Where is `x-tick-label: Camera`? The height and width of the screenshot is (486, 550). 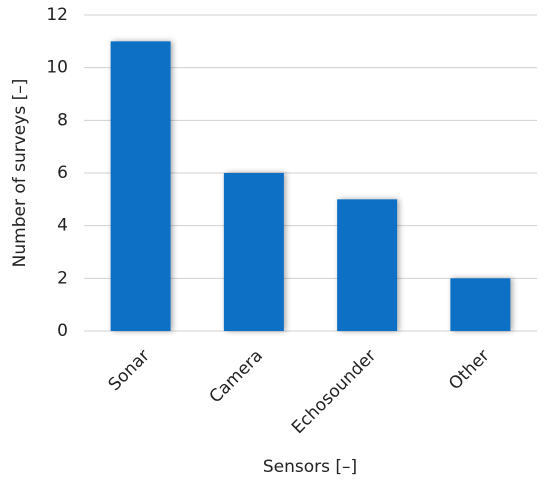
x-tick-label: Camera is located at coordinates (236, 376).